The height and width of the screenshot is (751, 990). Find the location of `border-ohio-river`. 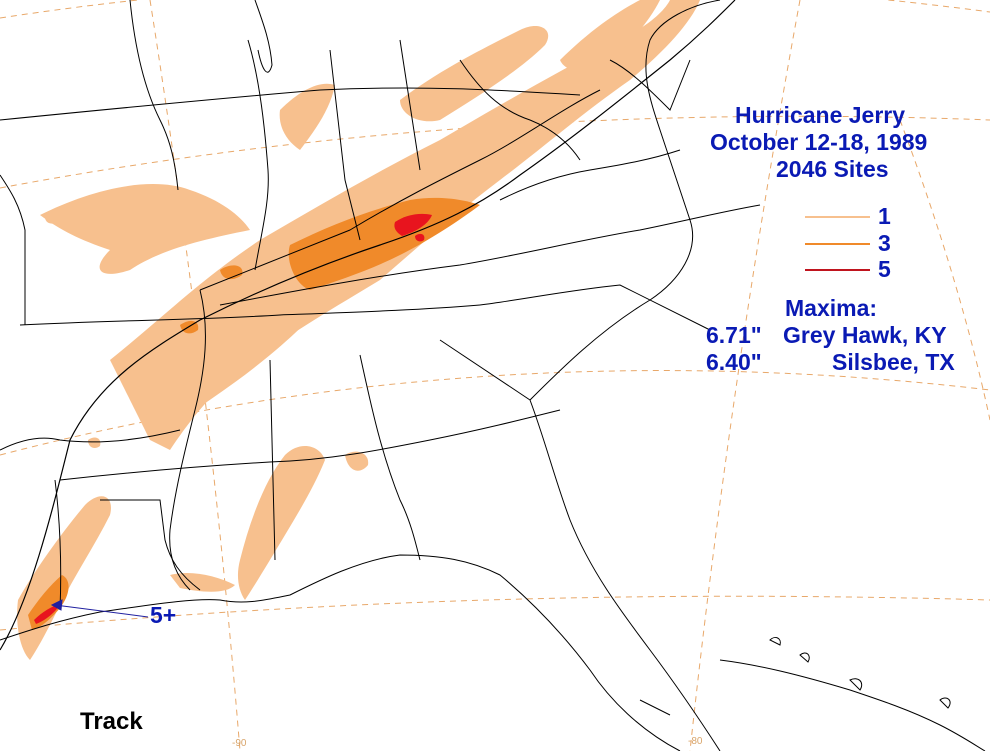

border-ohio-river is located at coordinates (400, 190).